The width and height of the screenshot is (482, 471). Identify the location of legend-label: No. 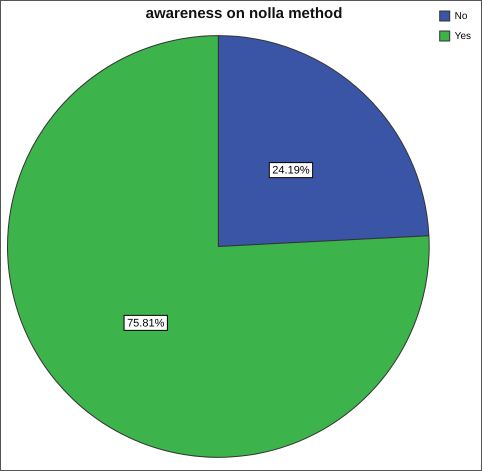
(461, 16).